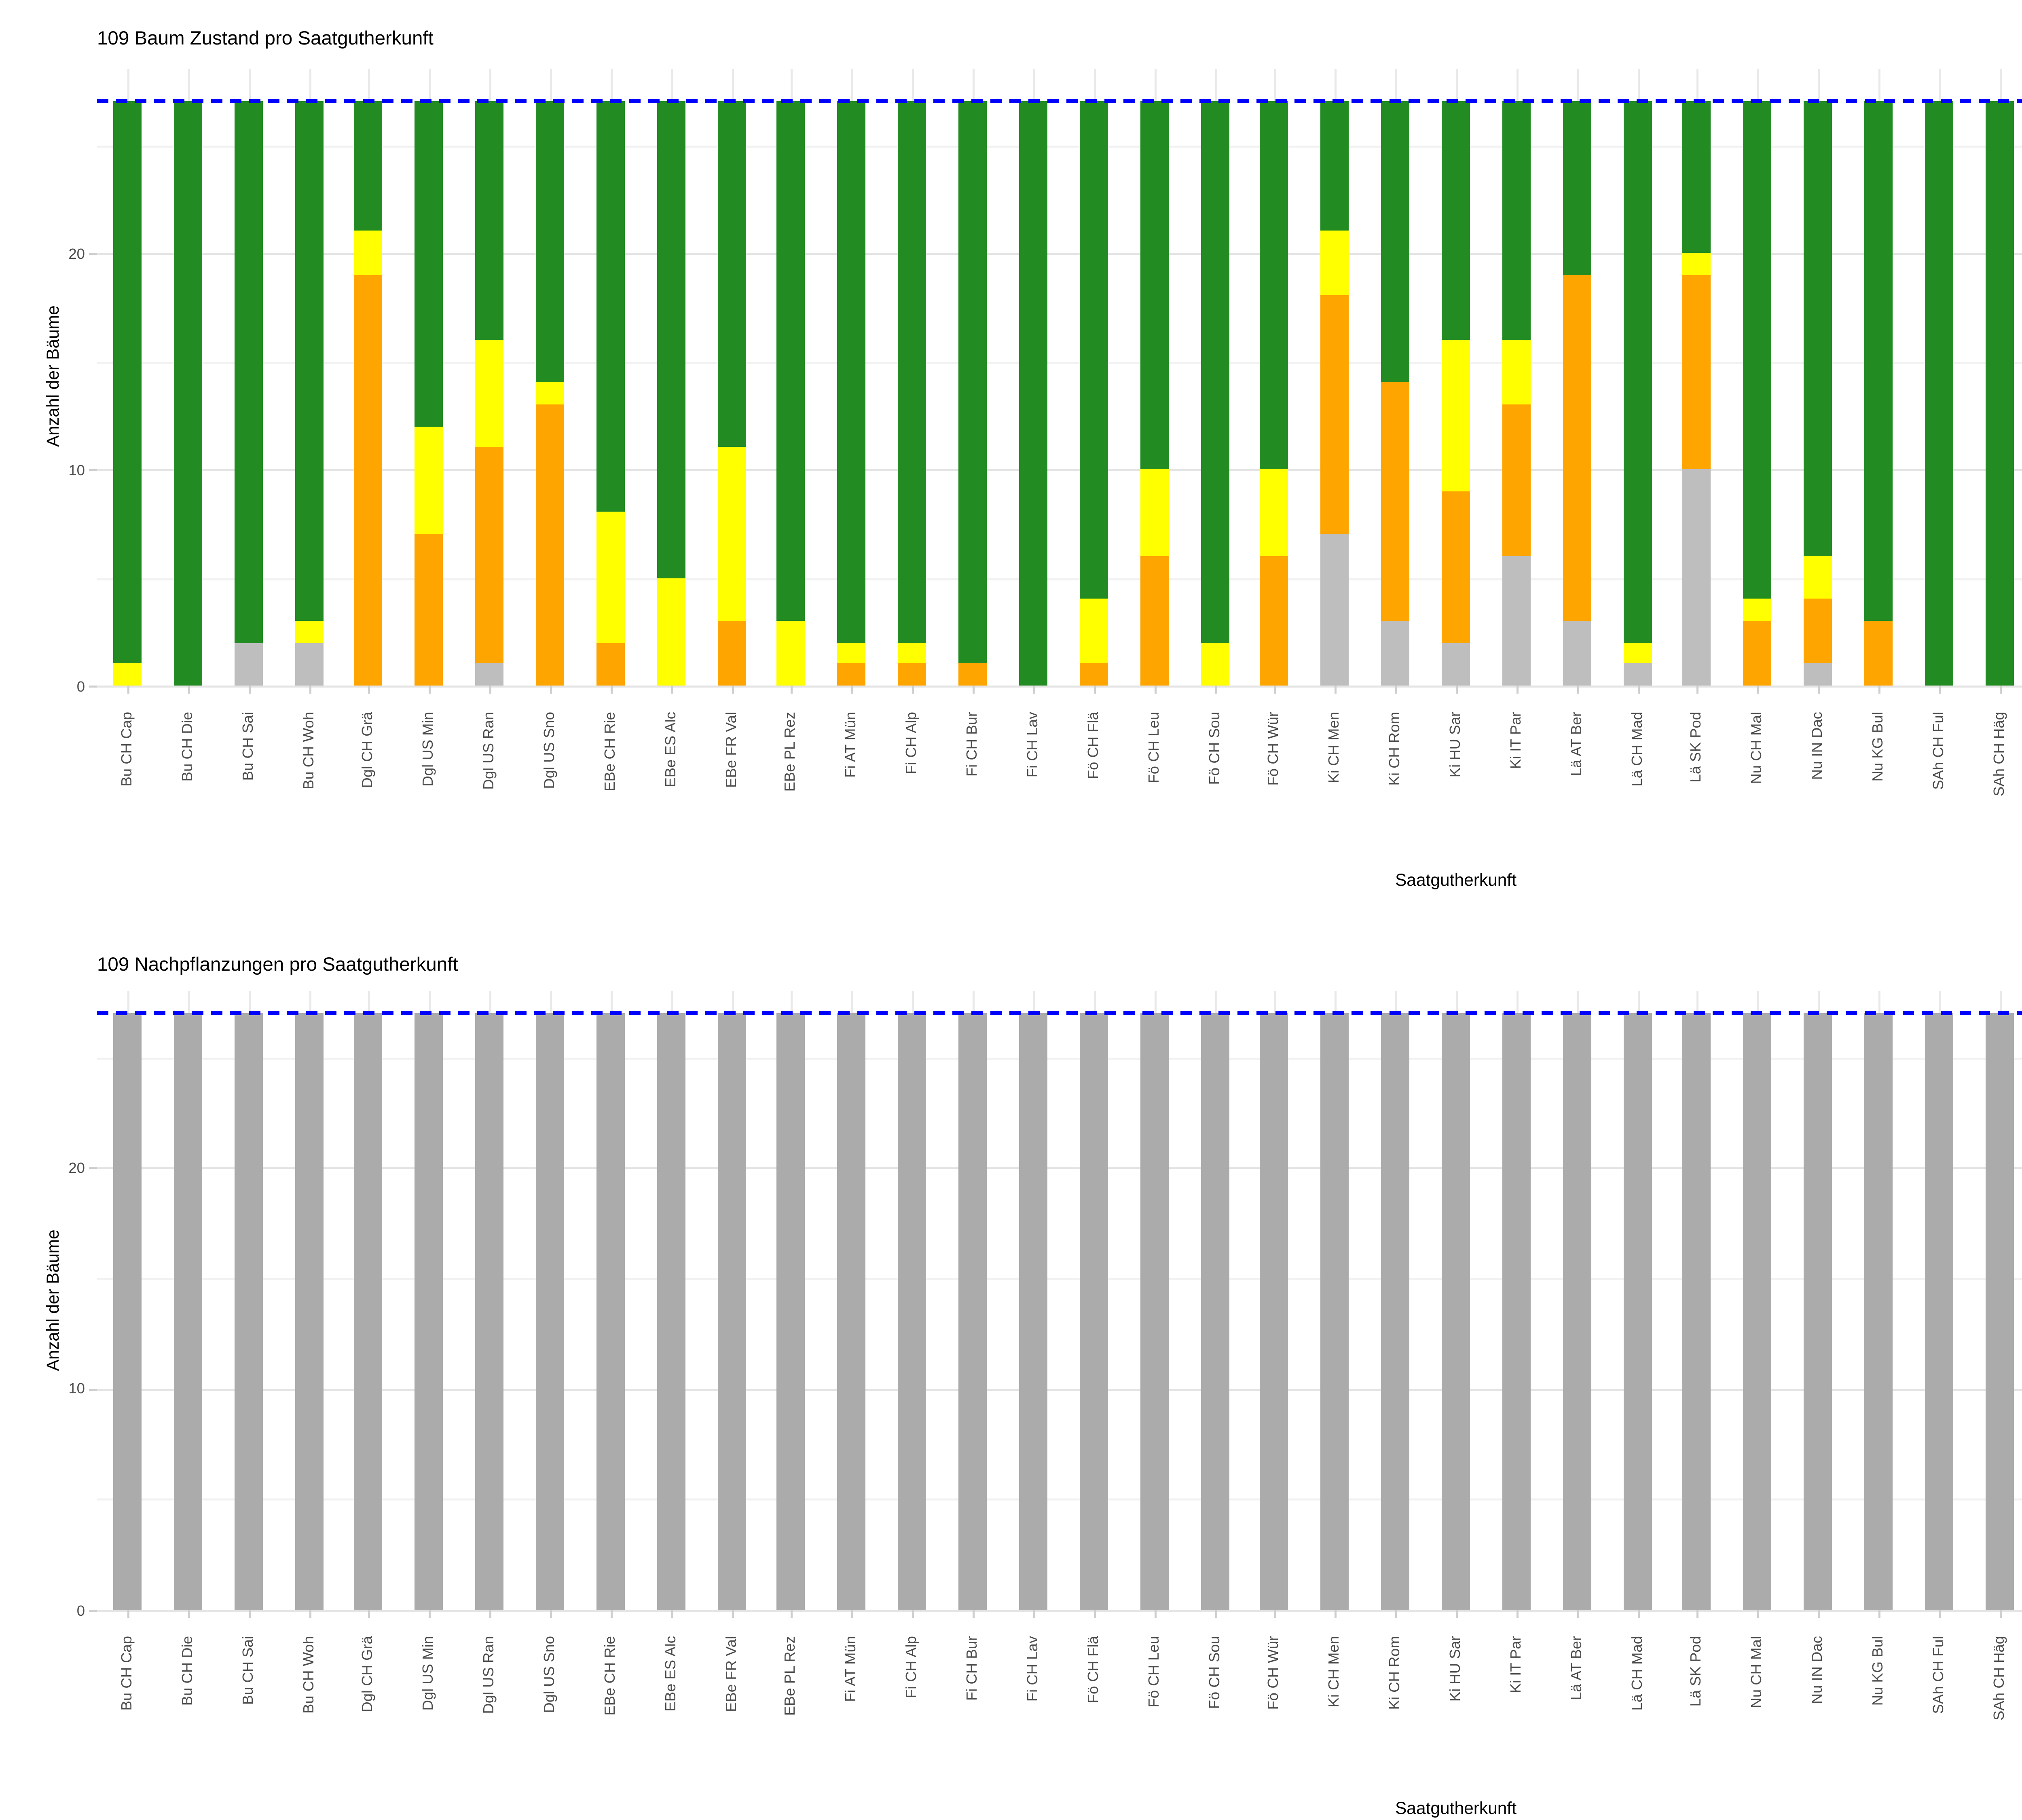  I want to click on x-tick-label-text: Nu KG Bul, so click(1877, 1671).